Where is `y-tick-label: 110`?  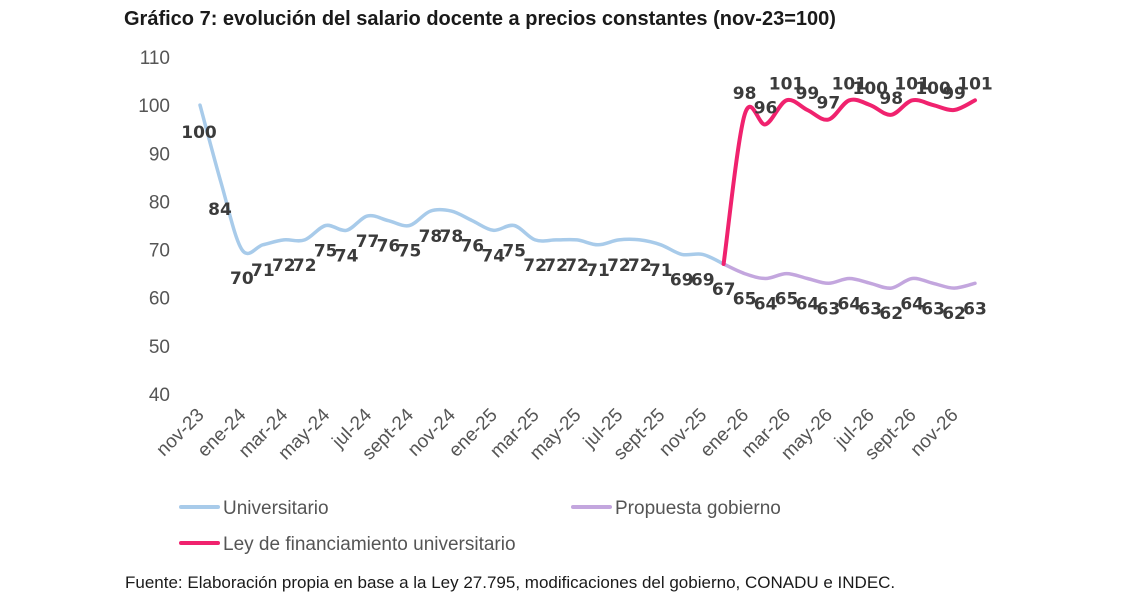 y-tick-label: 110 is located at coordinates (155, 58).